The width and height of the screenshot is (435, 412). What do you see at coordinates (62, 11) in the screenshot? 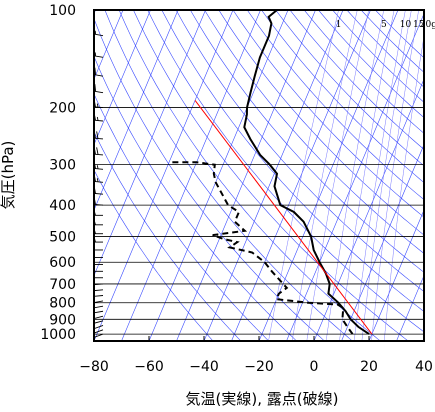
I see `y-tick-label: 100` at bounding box center [62, 11].